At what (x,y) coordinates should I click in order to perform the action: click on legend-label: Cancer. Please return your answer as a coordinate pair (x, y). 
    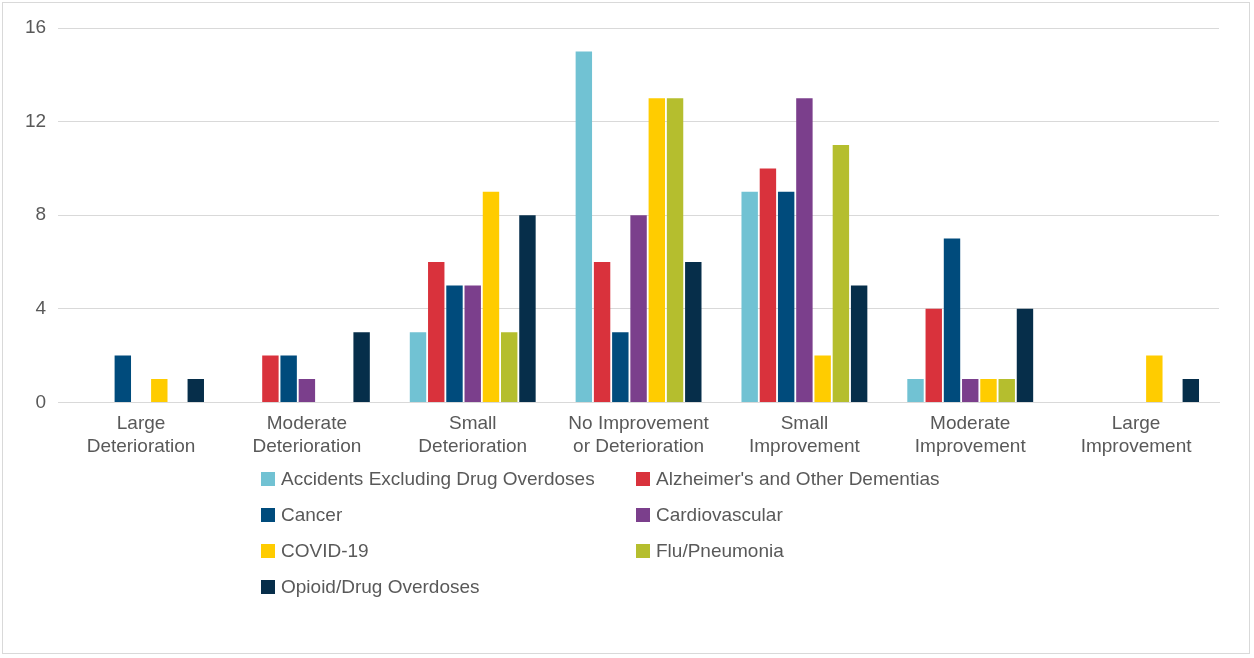
    Looking at the image, I should click on (312, 515).